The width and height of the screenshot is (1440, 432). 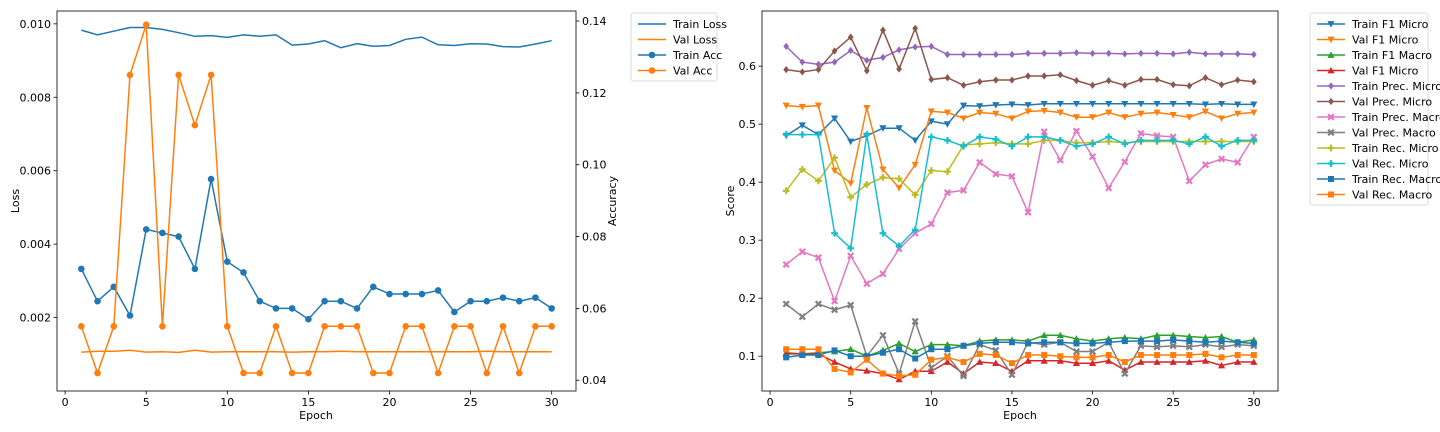 I want to click on y-tick-label-left: 0.006, so click(x=36, y=171).